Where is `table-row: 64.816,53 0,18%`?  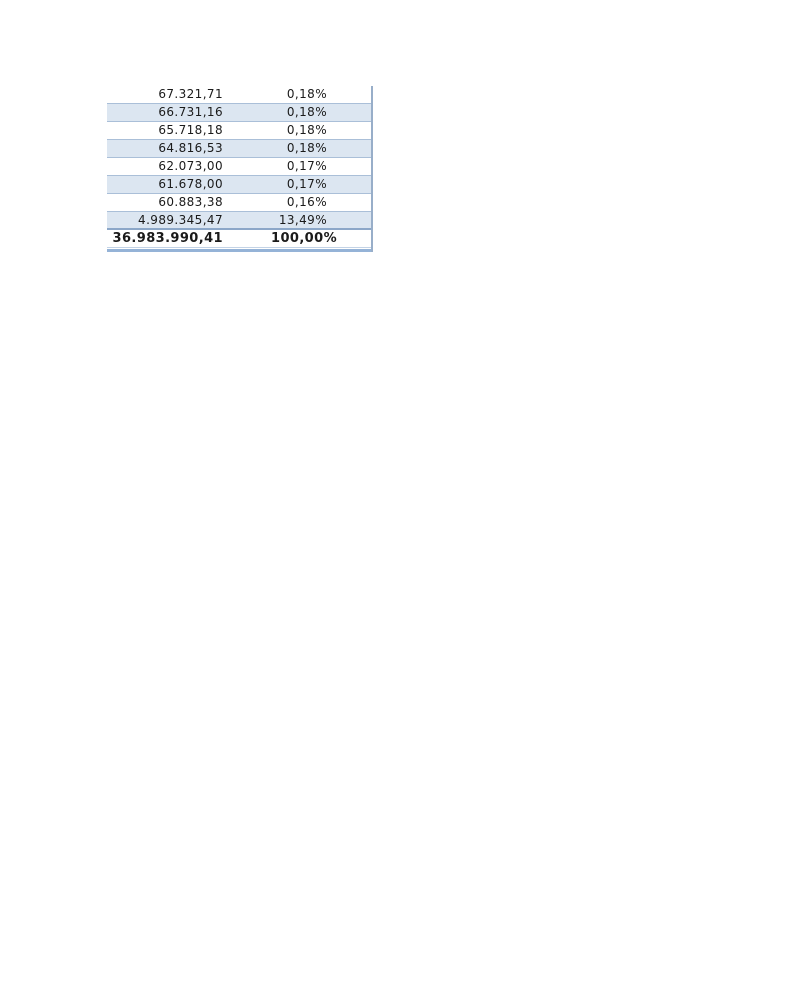
table-row: 64.816,53 0,18% is located at coordinates (239, 149).